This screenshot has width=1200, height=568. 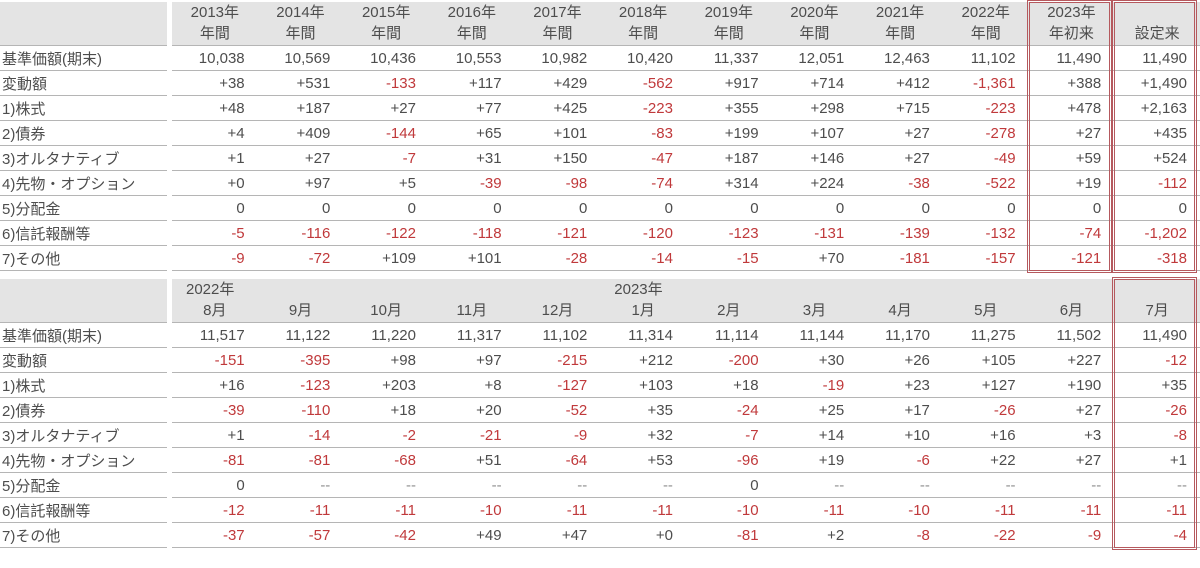 What do you see at coordinates (557, 360) in the screenshot?
I see `value-cell: -215` at bounding box center [557, 360].